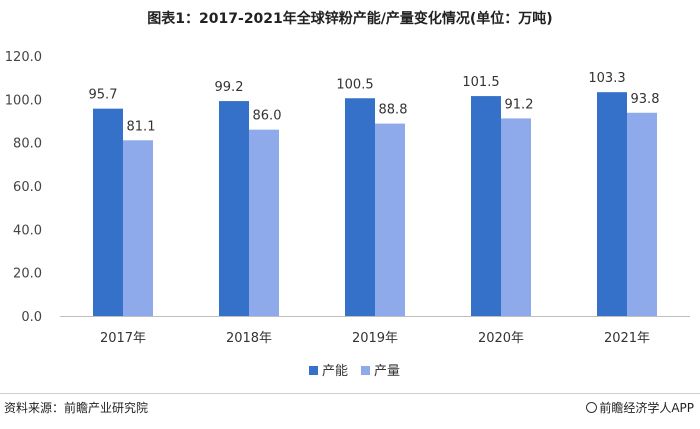  Describe the element at coordinates (606, 78) in the screenshot. I see `data-label: 103.3` at that location.